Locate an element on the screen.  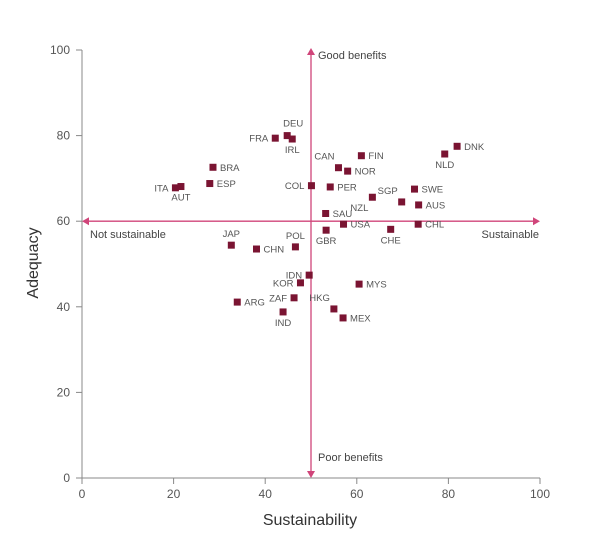
annotation-left: Not sustainable is located at coordinates (128, 235).